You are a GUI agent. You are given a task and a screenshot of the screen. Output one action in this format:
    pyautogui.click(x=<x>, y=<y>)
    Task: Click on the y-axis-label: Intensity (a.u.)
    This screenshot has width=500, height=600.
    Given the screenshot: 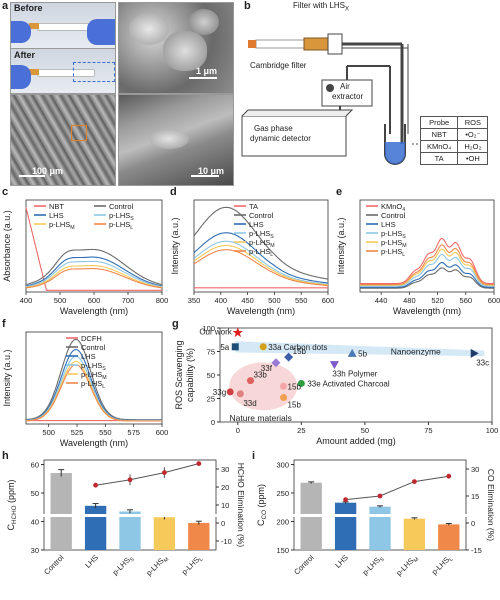 What is the action you would take?
    pyautogui.click(x=7, y=377)
    